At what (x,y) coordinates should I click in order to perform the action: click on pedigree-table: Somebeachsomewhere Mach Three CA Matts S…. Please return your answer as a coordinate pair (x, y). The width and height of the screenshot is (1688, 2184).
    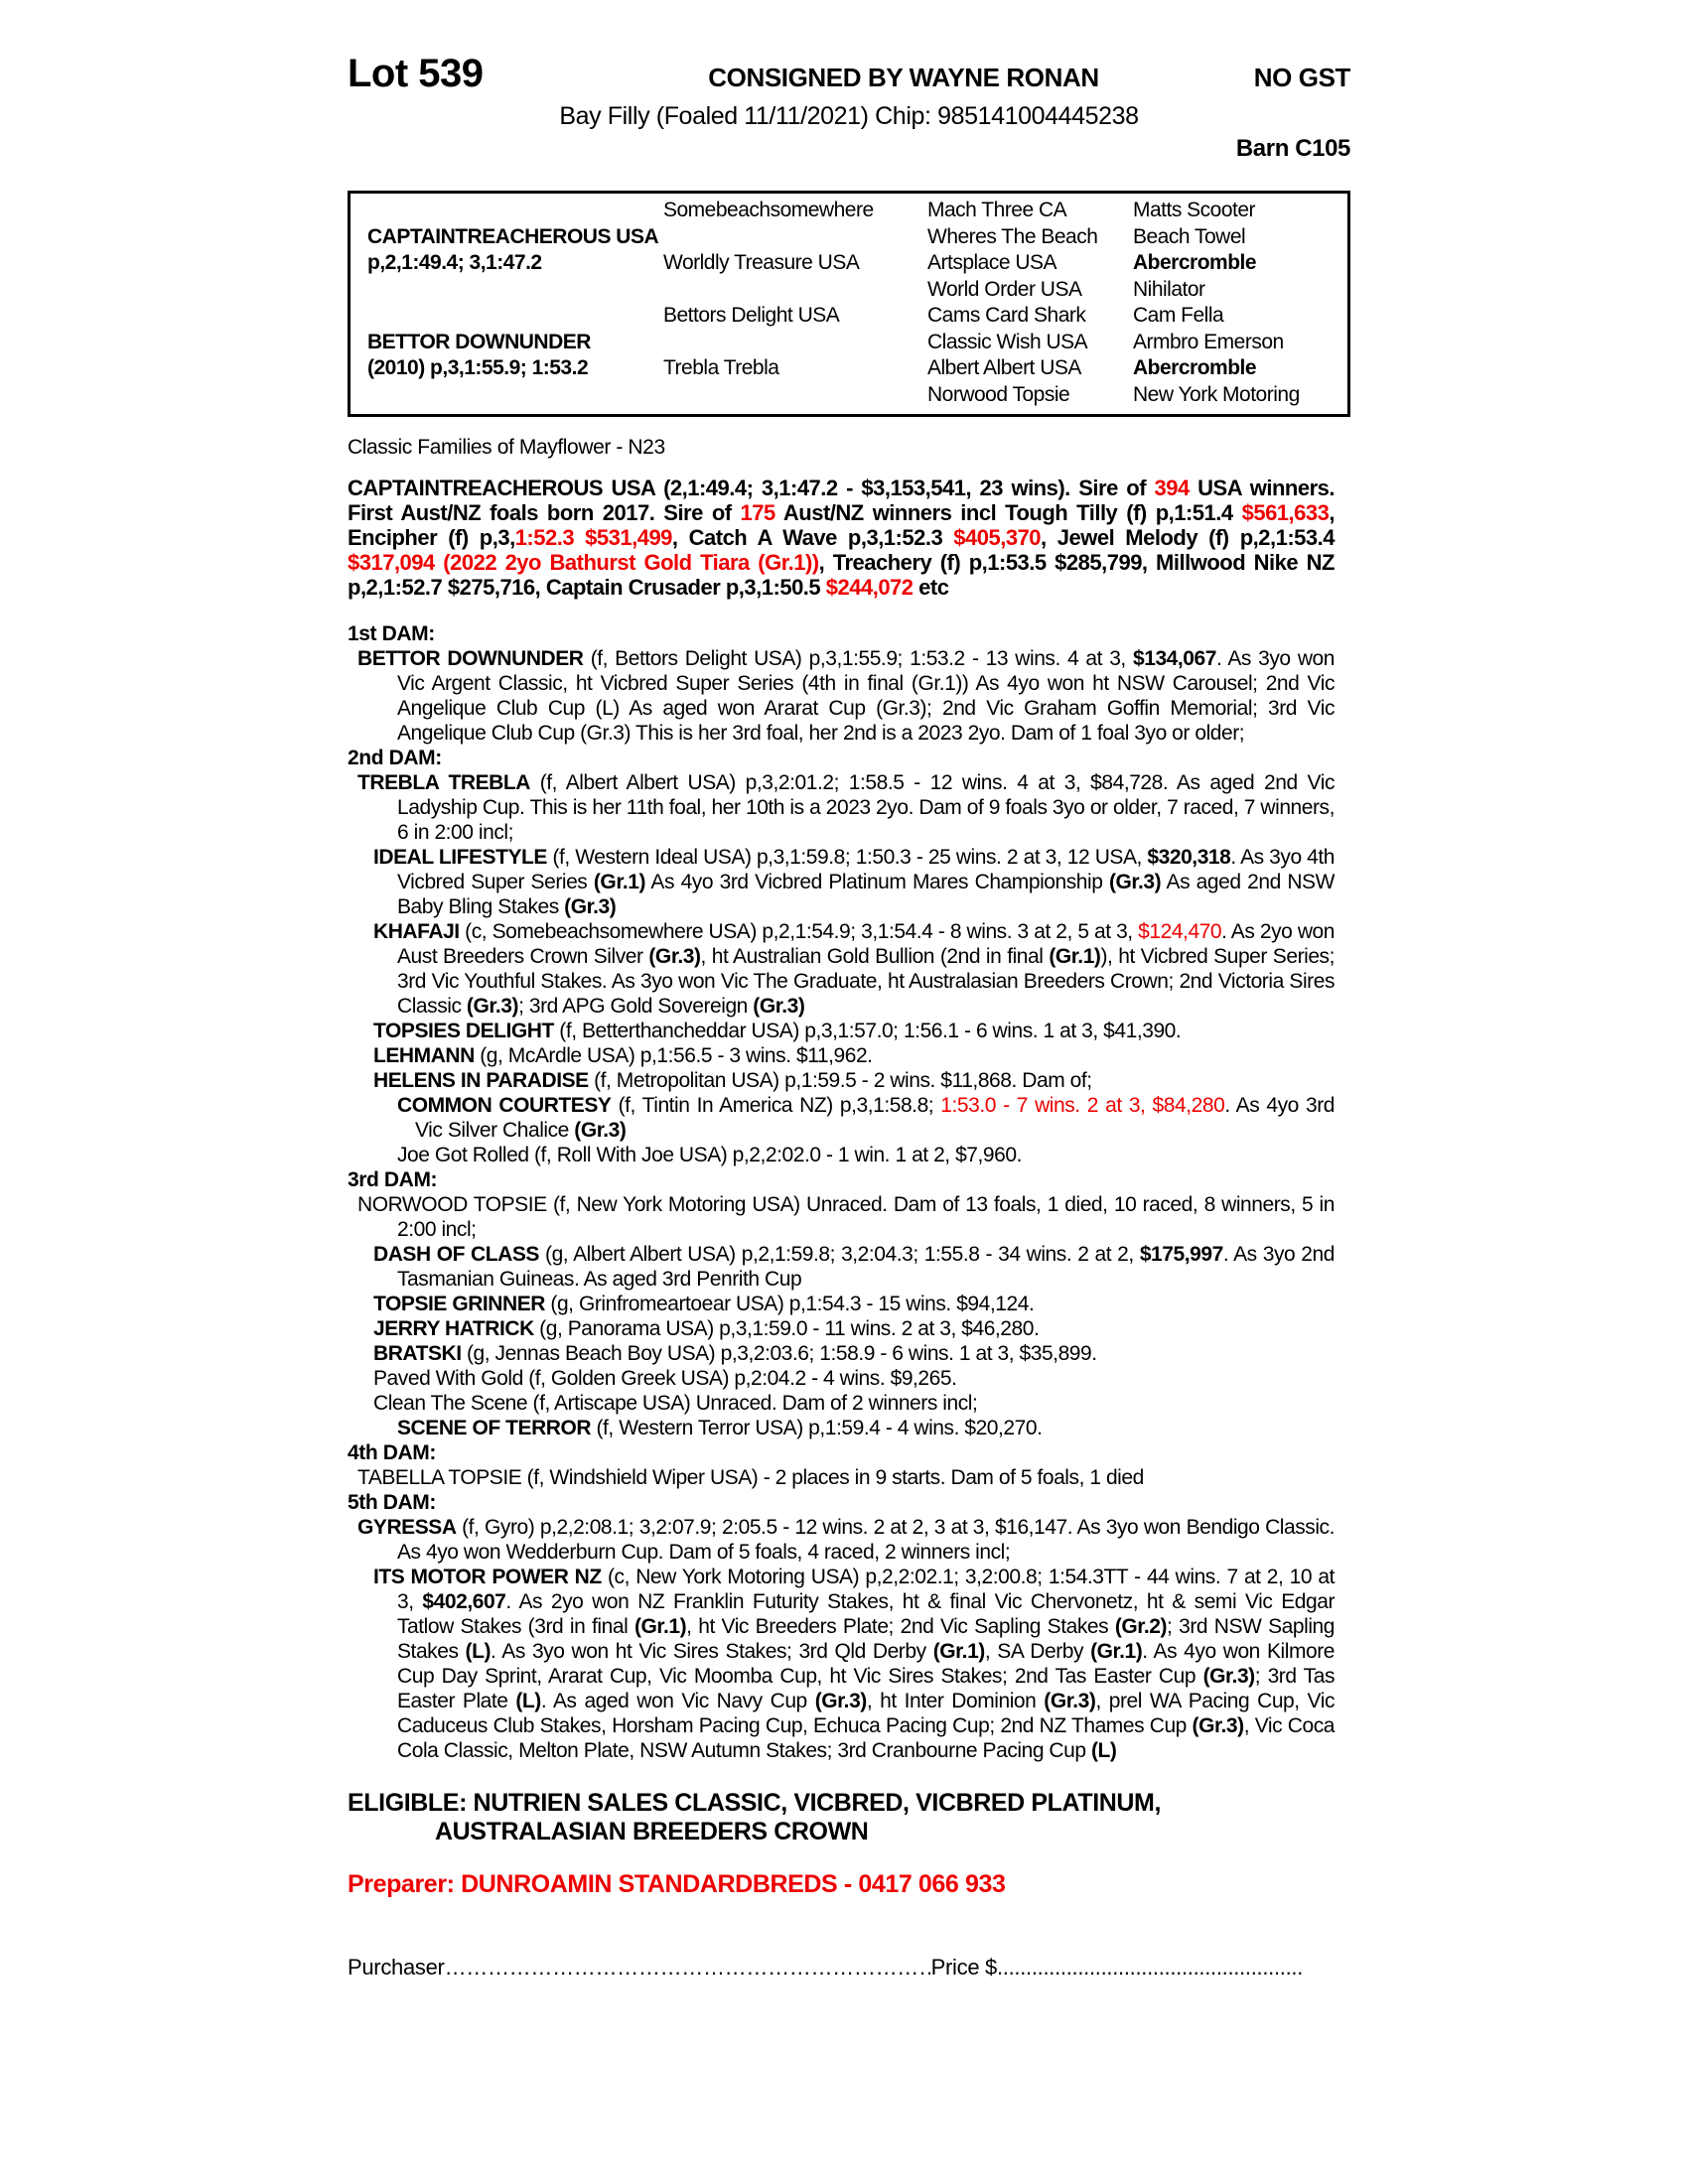
    Looking at the image, I should click on (849, 304).